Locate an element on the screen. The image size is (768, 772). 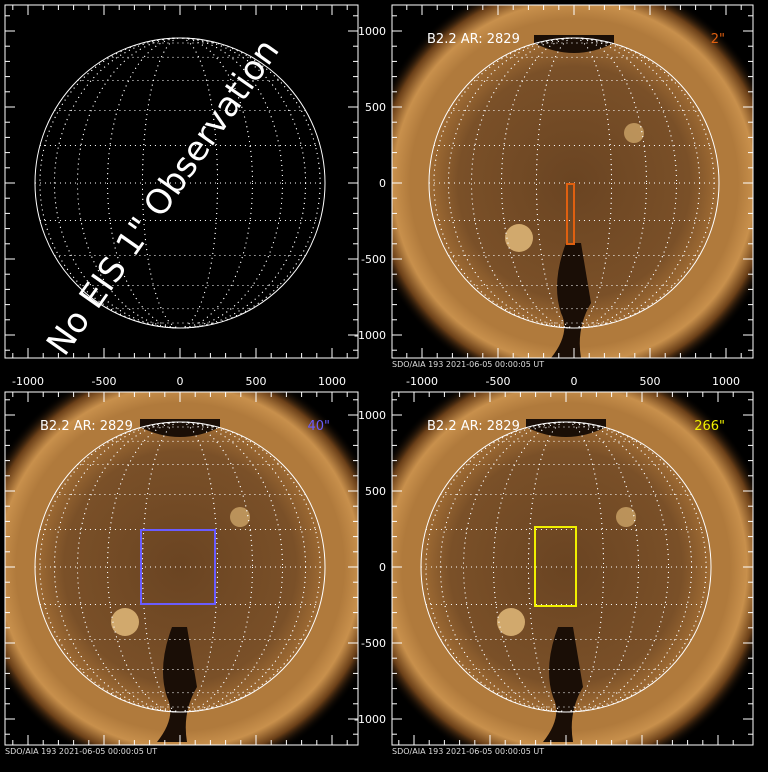
cadence-label: 266" is located at coordinates (709, 426).